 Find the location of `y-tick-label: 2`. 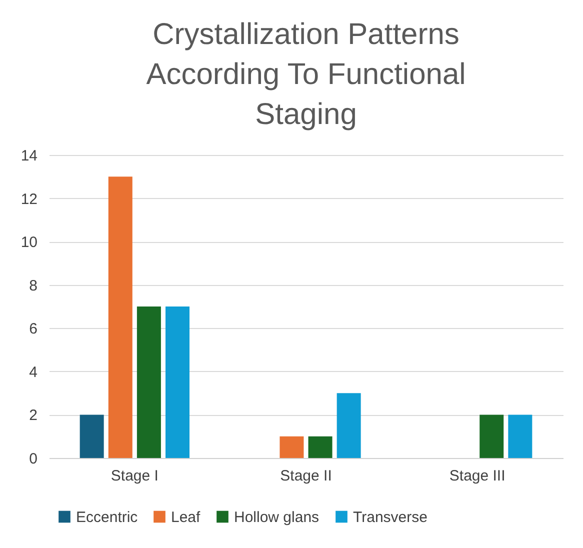

y-tick-label: 2 is located at coordinates (33, 415).